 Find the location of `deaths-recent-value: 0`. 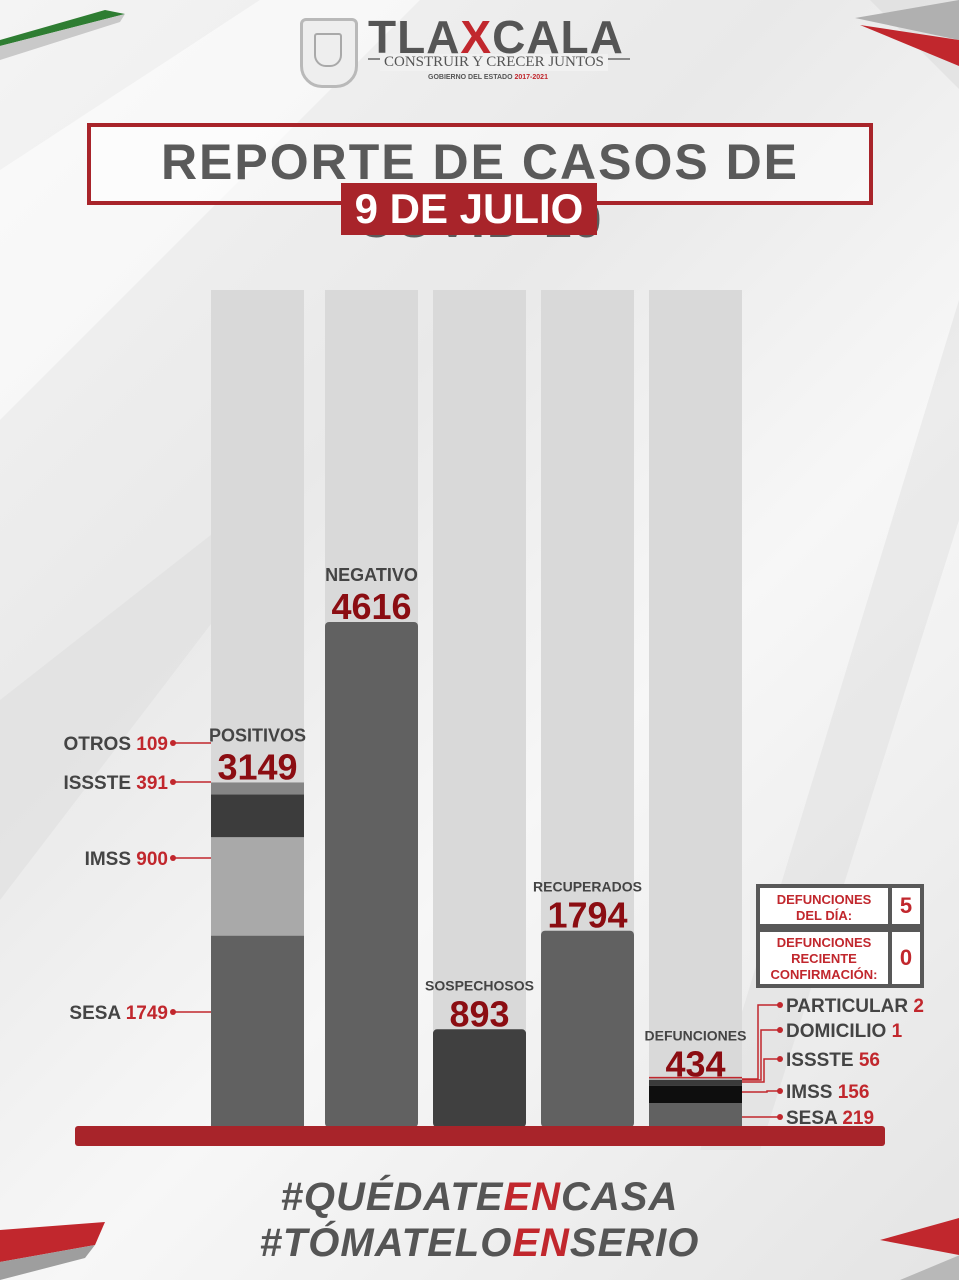

deaths-recent-value: 0 is located at coordinates (906, 957).